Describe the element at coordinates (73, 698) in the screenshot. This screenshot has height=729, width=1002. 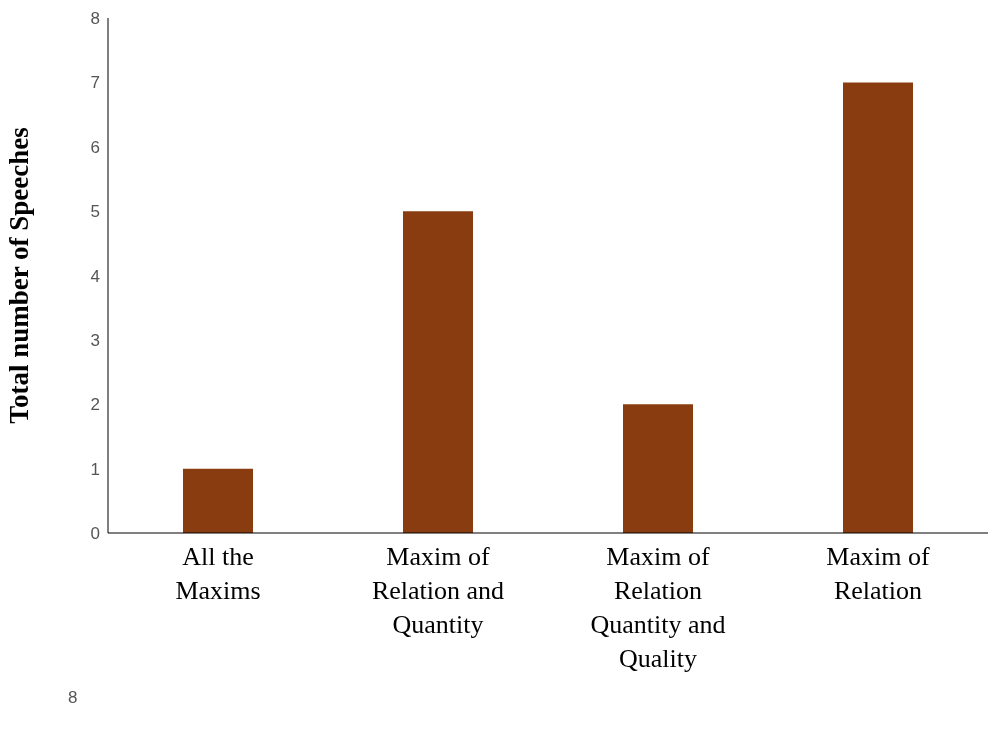
I see `text: 8` at that location.